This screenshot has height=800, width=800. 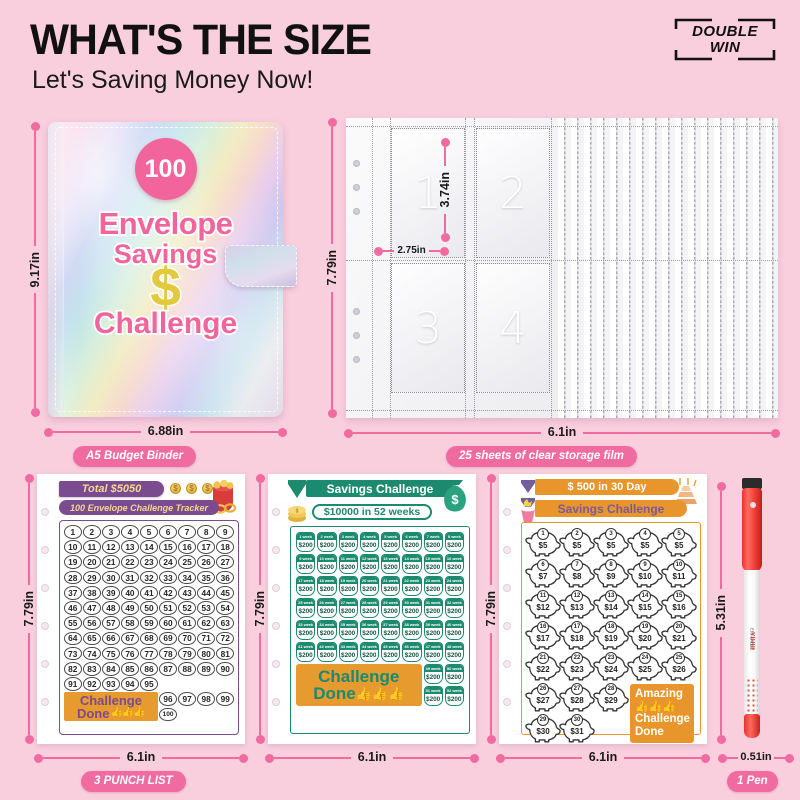 I want to click on week-badge: 52 week $200, so click(x=454, y=696).